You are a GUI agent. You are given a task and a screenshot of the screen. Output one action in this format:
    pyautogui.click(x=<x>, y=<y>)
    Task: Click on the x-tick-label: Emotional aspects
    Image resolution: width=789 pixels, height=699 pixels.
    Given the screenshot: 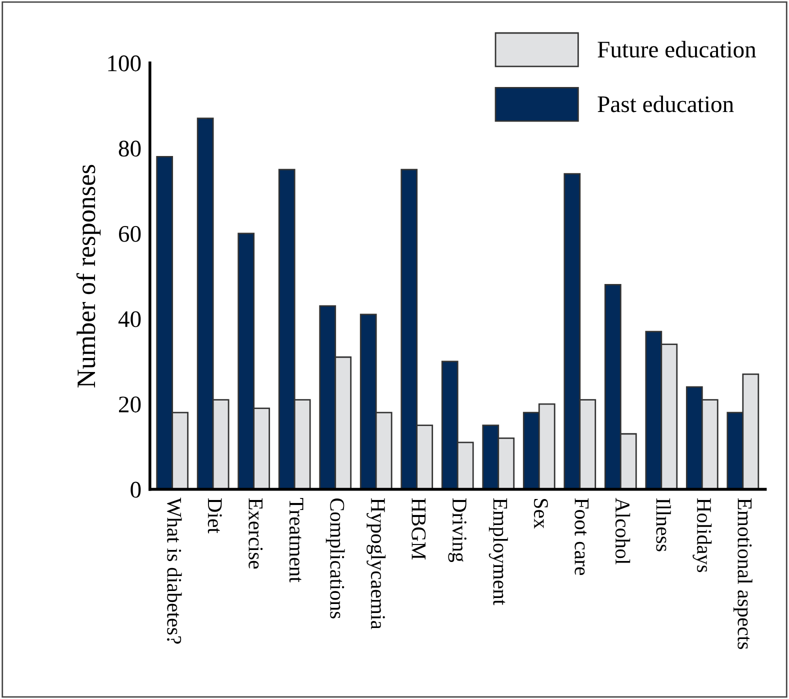 What is the action you would take?
    pyautogui.click(x=742, y=574)
    